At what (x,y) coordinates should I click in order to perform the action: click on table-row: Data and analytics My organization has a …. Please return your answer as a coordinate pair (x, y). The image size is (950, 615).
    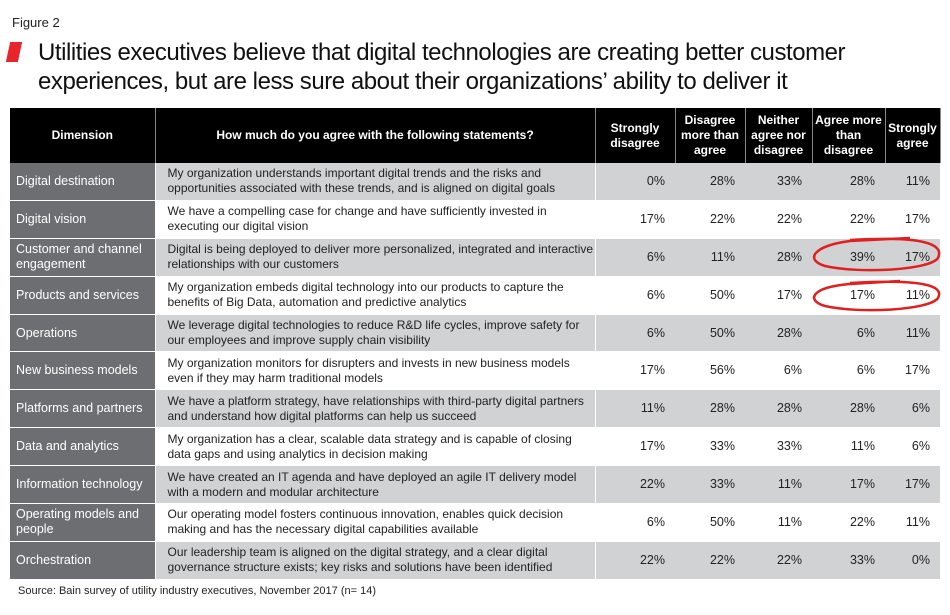
    Looking at the image, I should click on (475, 447).